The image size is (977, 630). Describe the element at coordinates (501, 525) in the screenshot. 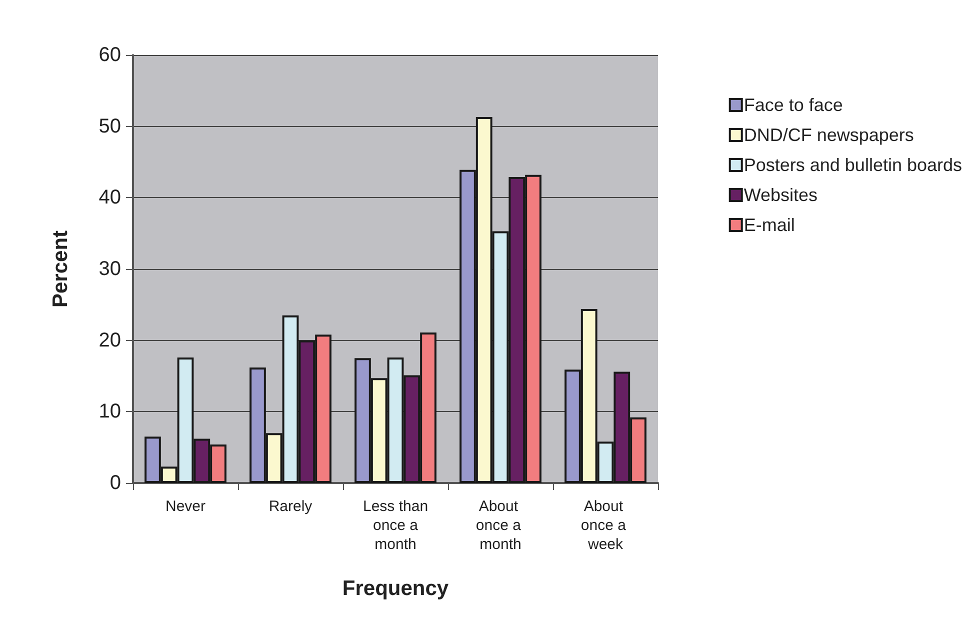

I see `x-tick-label: About once a month` at that location.